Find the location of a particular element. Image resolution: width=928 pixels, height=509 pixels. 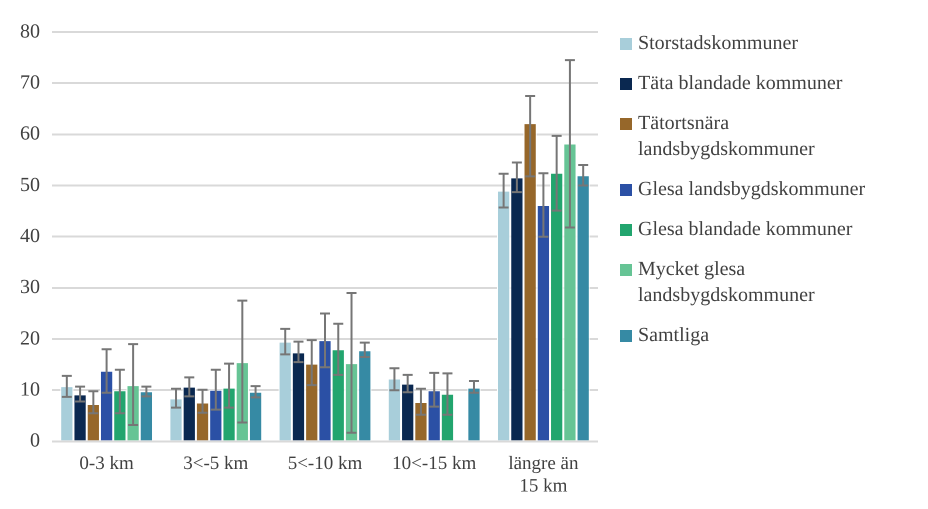

legend-label: Glesa blandade kommuner is located at coordinates (745, 229).